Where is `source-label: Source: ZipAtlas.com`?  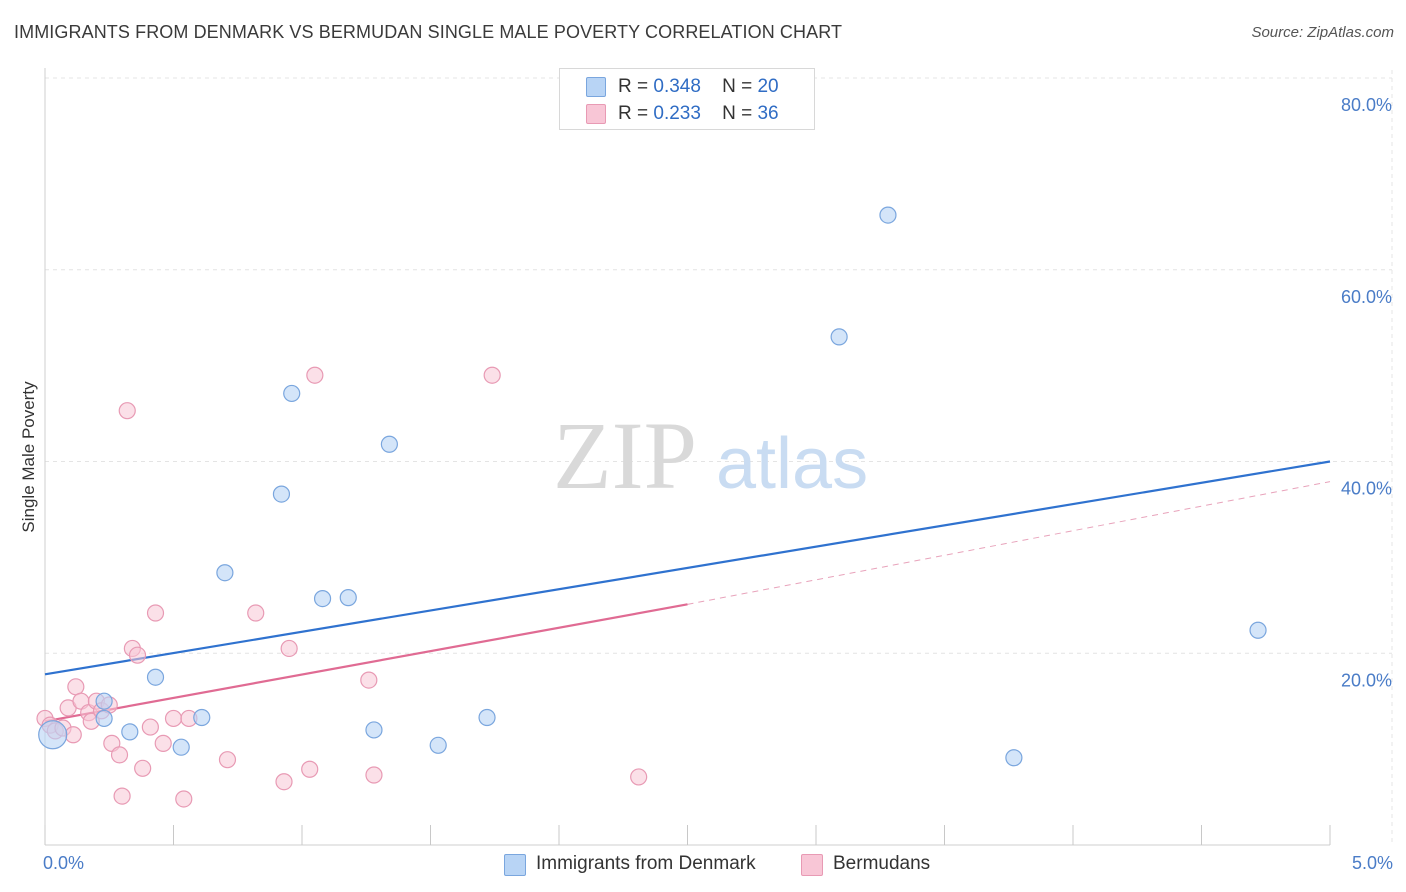 source-label: Source: ZipAtlas.com is located at coordinates (1322, 32).